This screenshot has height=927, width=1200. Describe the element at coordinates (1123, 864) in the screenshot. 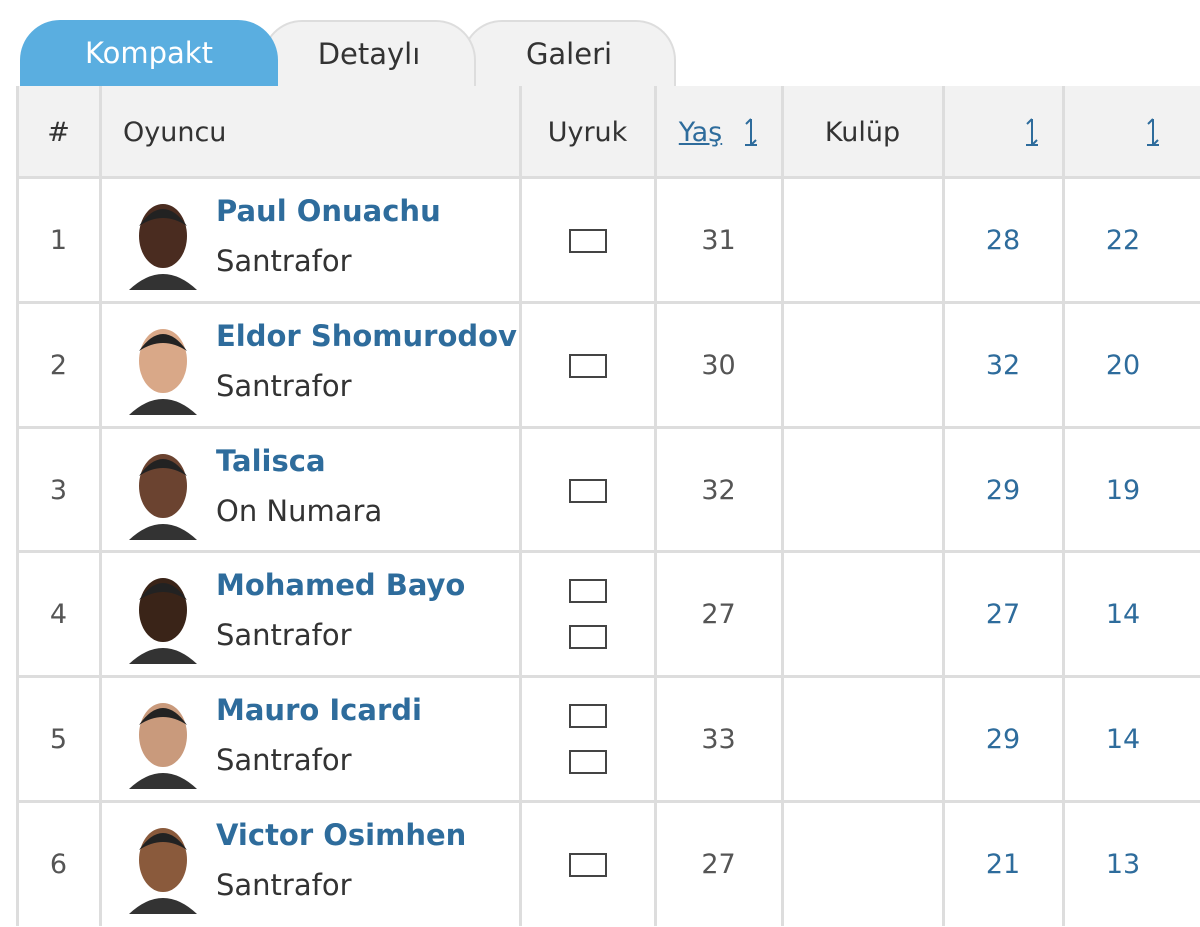

I see `stat: 13` at that location.